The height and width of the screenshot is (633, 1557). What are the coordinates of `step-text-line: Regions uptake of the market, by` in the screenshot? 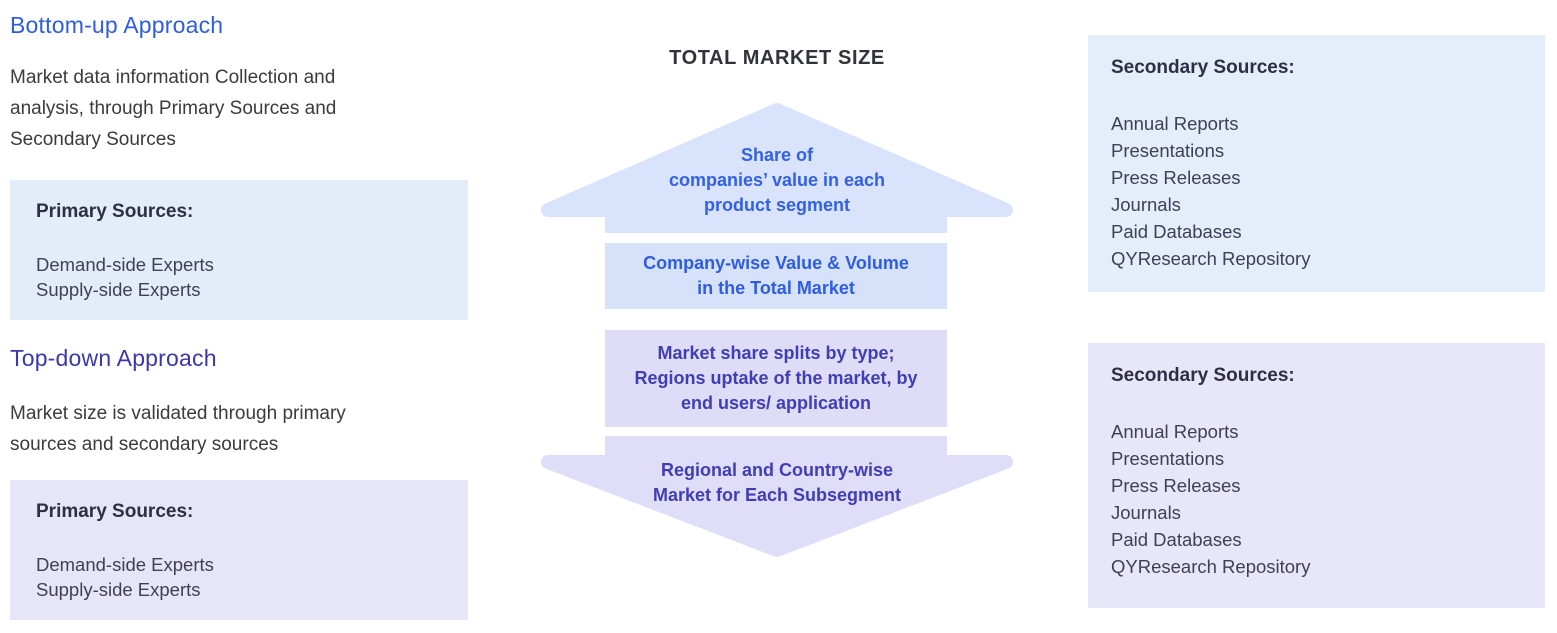 It's located at (776, 378).